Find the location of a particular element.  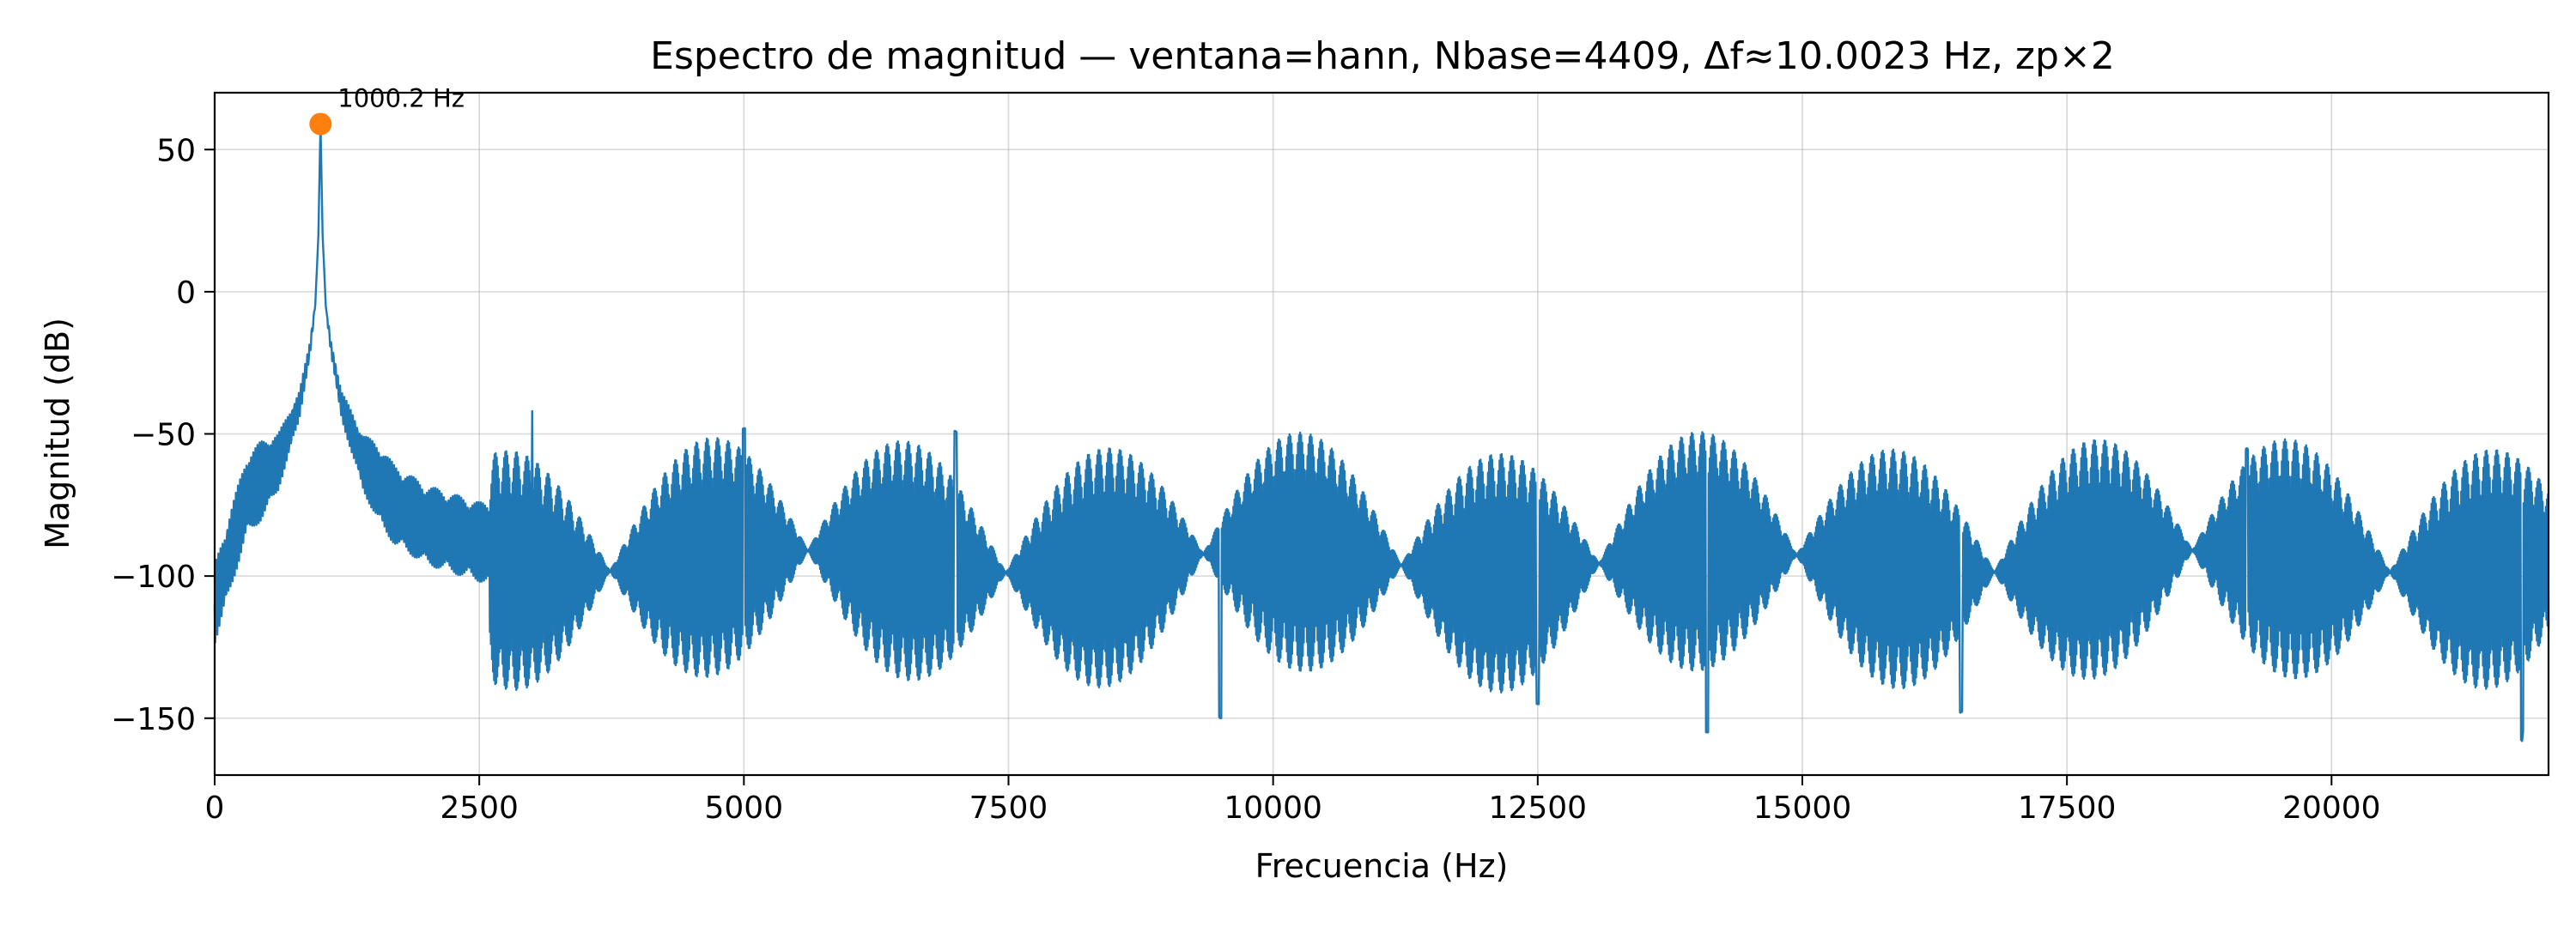

y-tick-label: −100 is located at coordinates (153, 577).